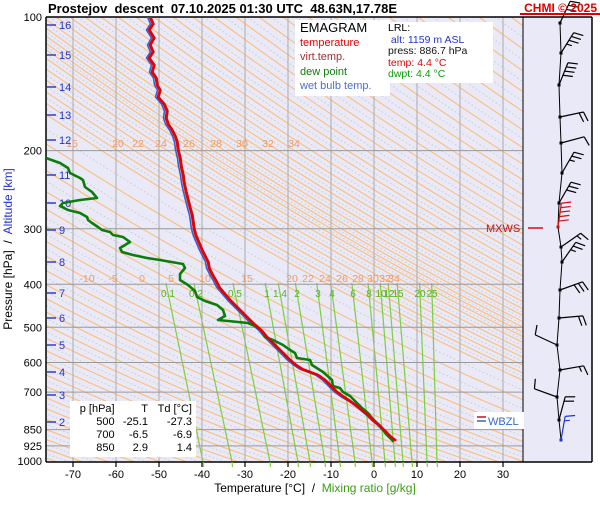  Describe the element at coordinates (65, 116) in the screenshot. I see `svg-text: 13` at that location.